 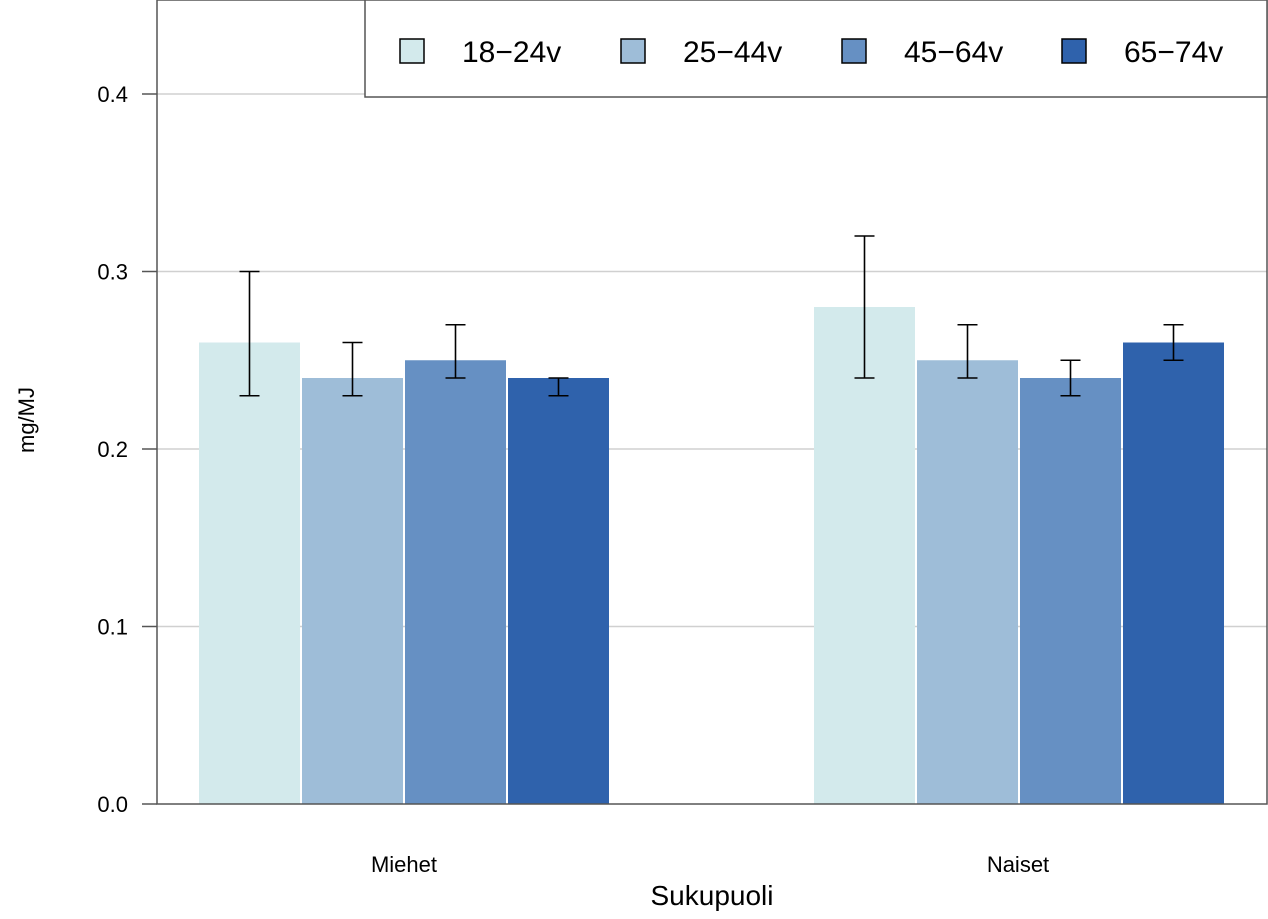 I want to click on legend-item-2: 45−64v, so click(x=922, y=52).